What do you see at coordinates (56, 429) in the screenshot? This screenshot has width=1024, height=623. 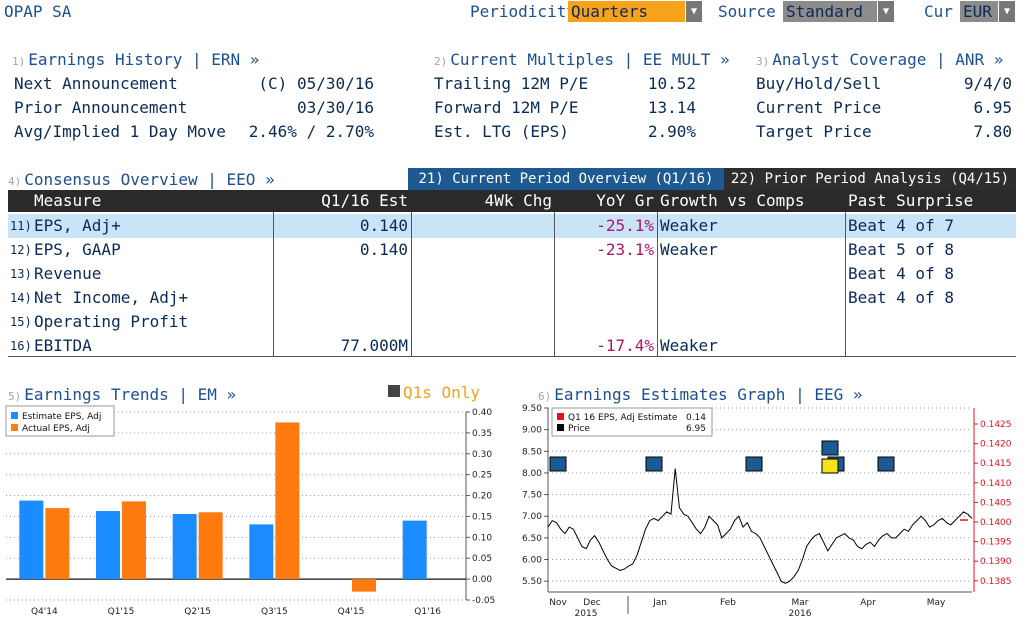 I see `legend-label: Actual EPS, Adj` at bounding box center [56, 429].